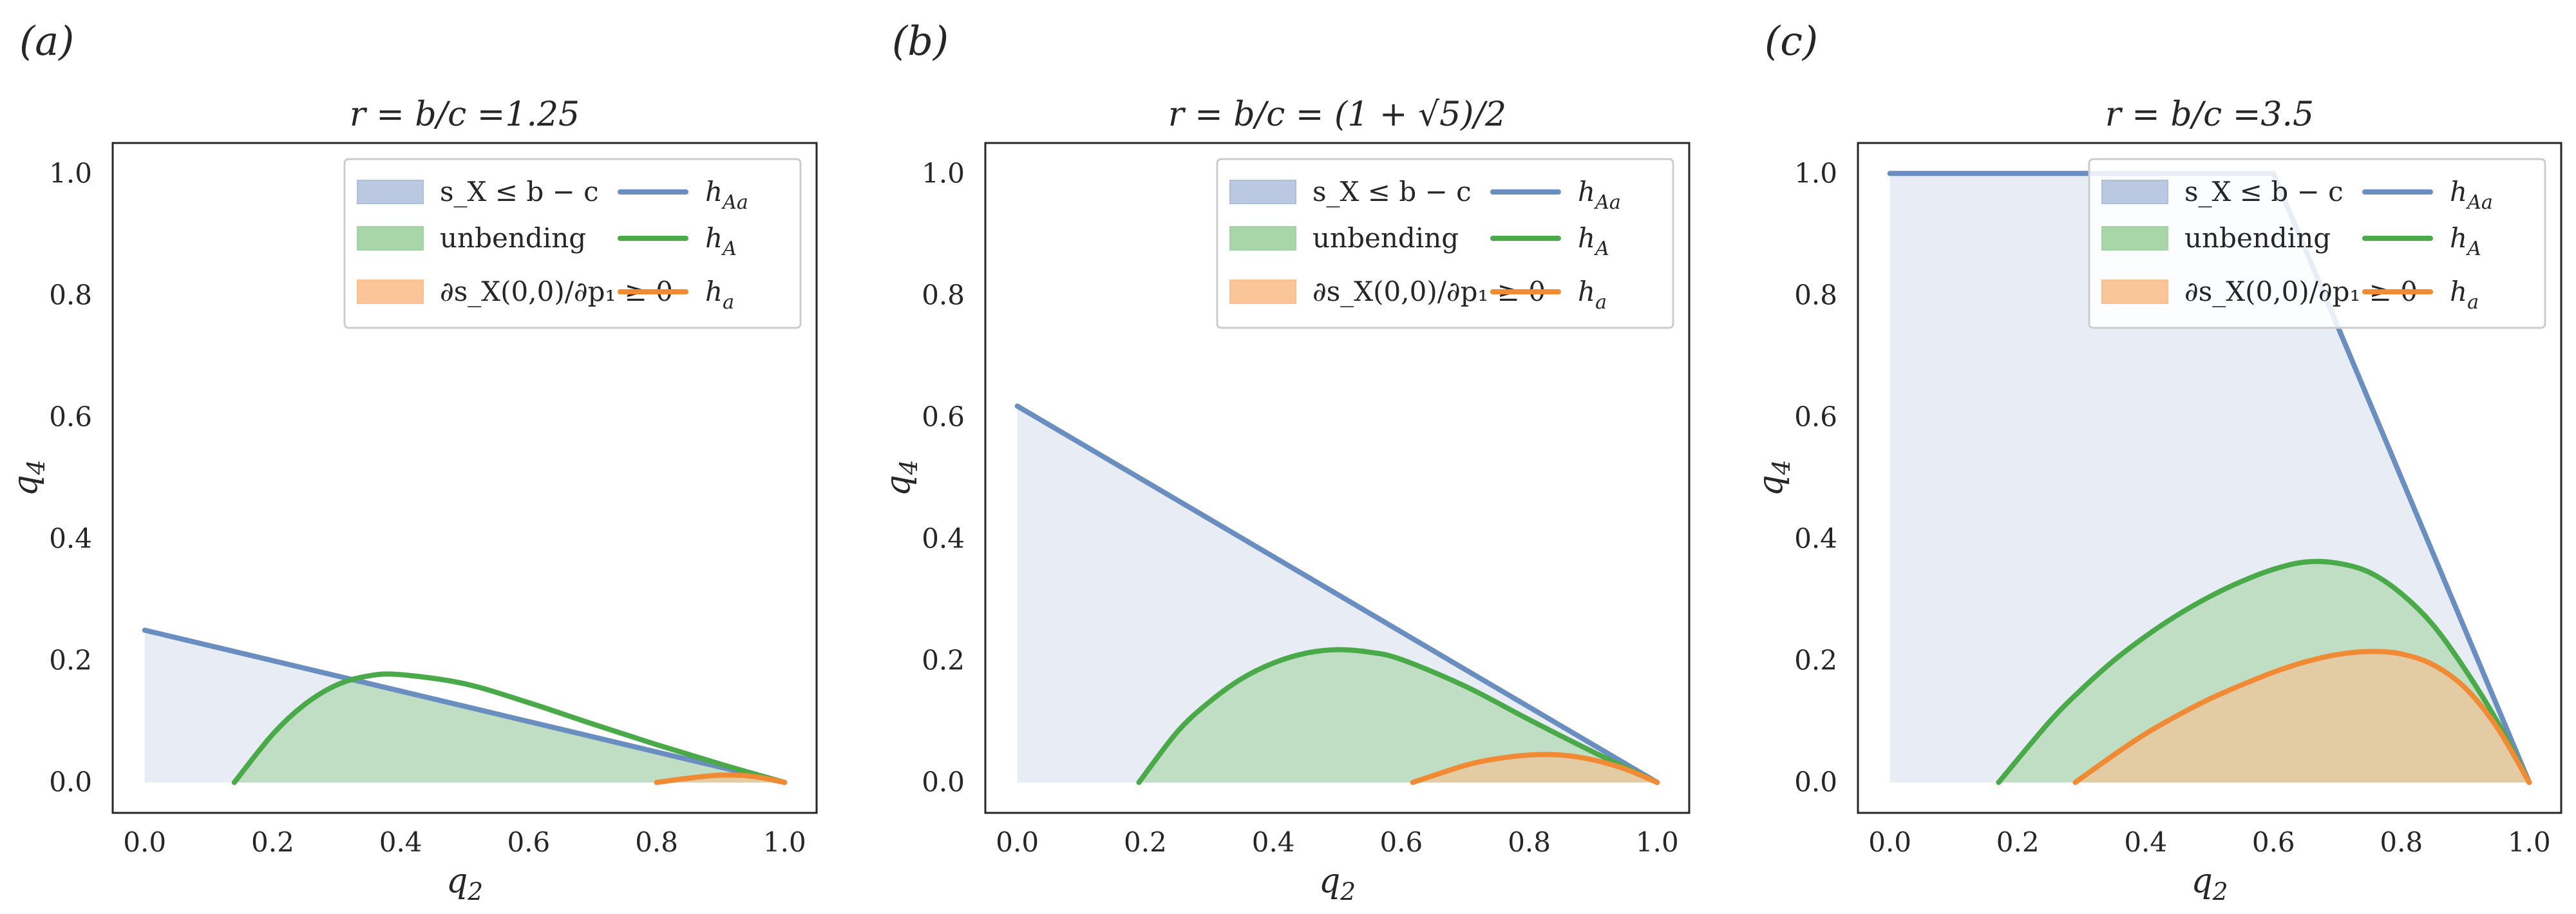  I want to click on y-tick-label: 0.4, so click(70, 539).